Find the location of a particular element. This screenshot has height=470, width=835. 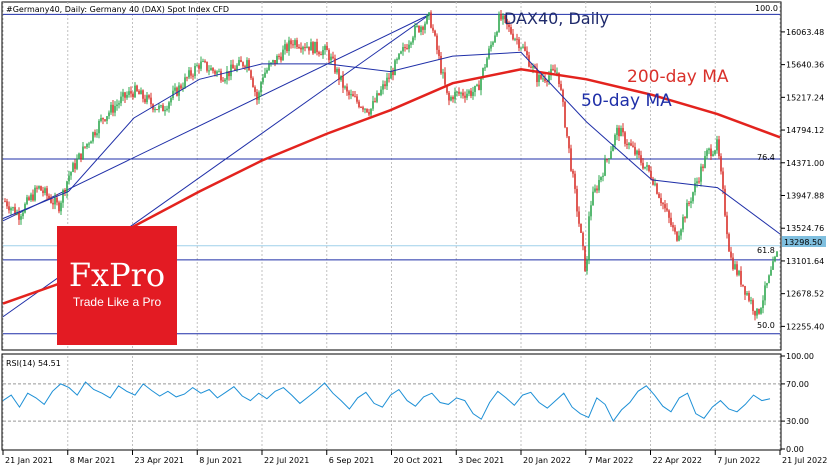

y-tick-label: 12678.52 is located at coordinates (805, 294).